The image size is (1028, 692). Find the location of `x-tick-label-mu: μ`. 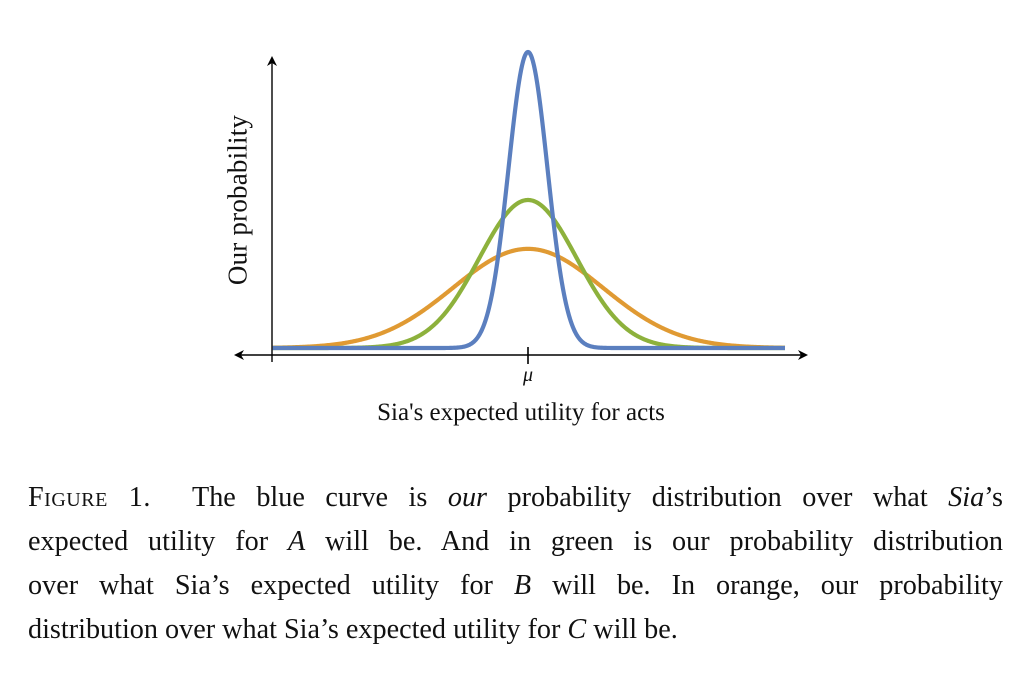

x-tick-label-mu: μ is located at coordinates (528, 375).